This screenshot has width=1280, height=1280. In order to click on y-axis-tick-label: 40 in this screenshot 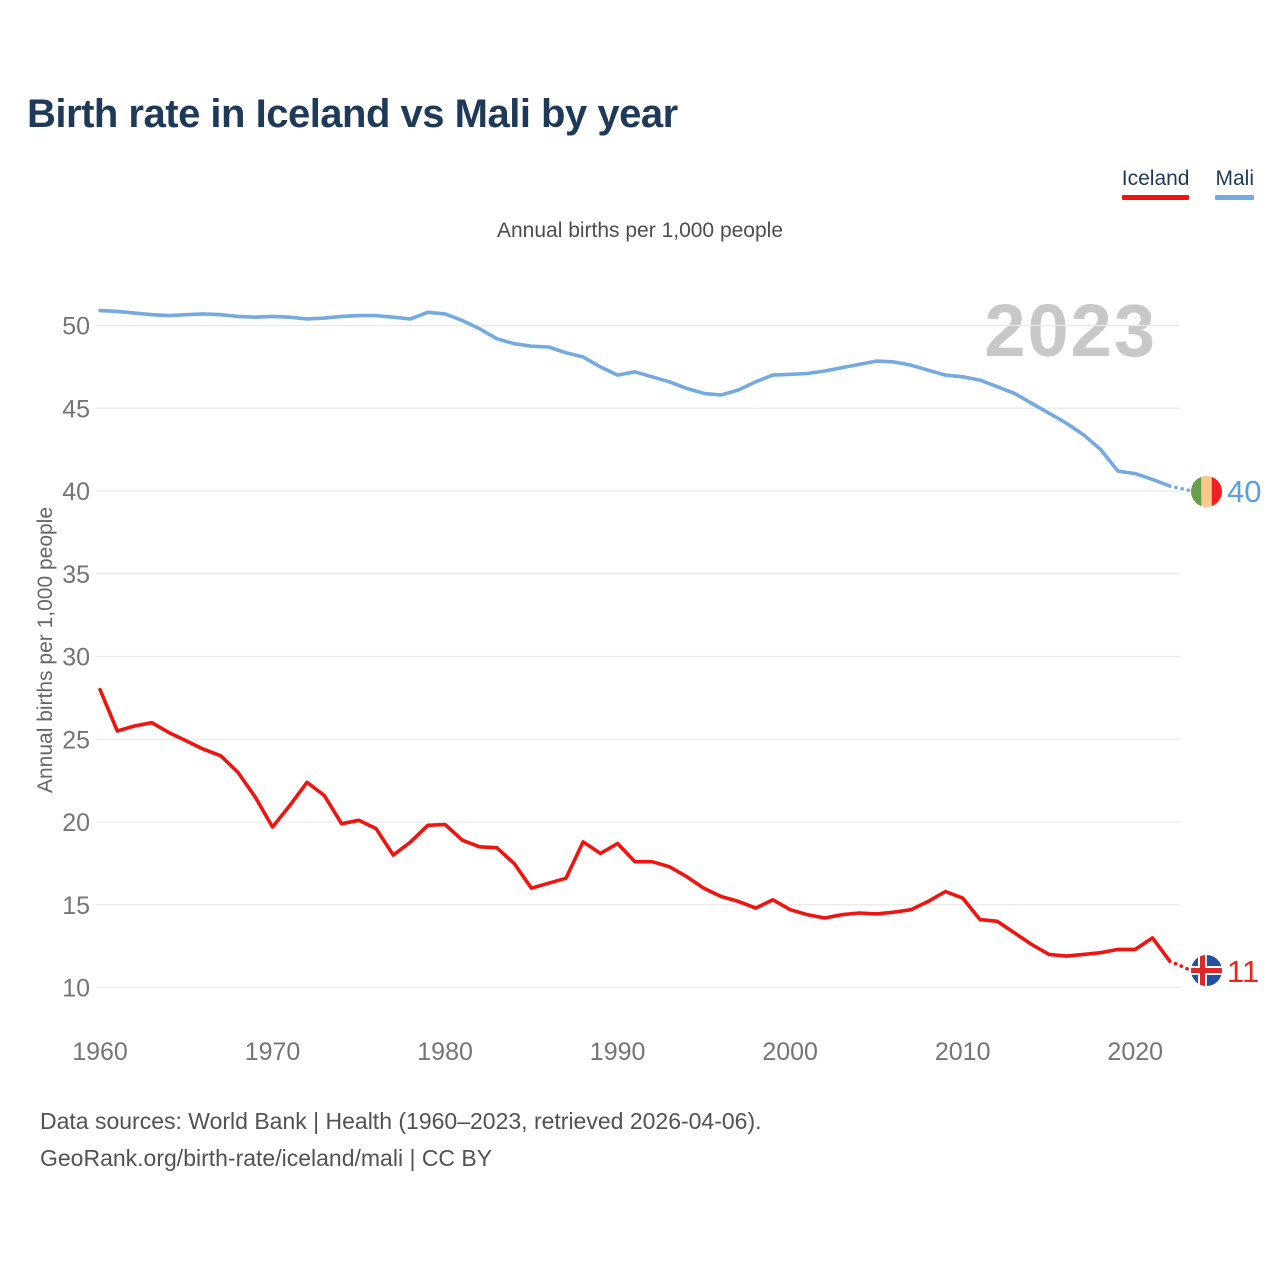, I will do `click(76, 492)`.